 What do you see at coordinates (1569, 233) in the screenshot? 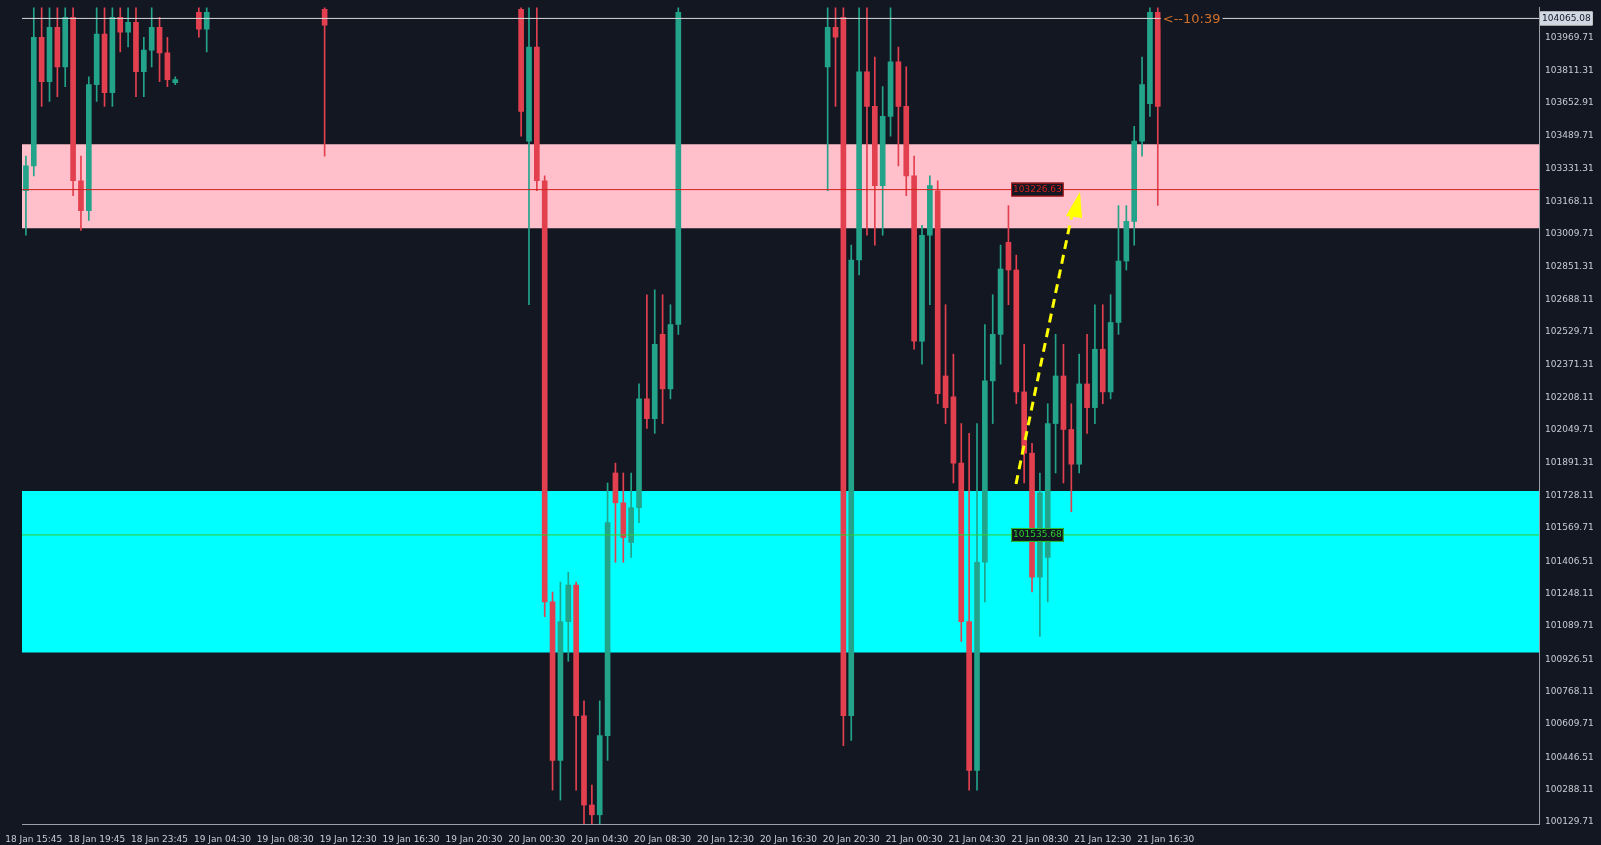
I see `y-tick-label: 103009.71` at bounding box center [1569, 233].